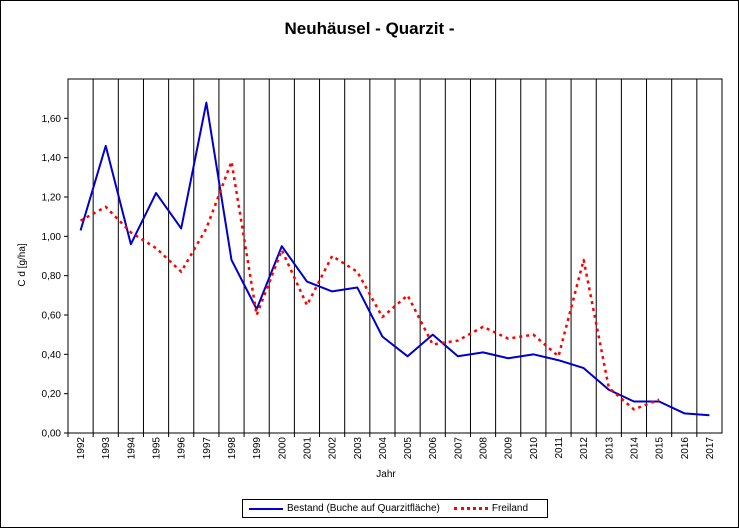 The height and width of the screenshot is (528, 739). Describe the element at coordinates (408, 448) in the screenshot. I see `x-tick-label: 2005` at that location.